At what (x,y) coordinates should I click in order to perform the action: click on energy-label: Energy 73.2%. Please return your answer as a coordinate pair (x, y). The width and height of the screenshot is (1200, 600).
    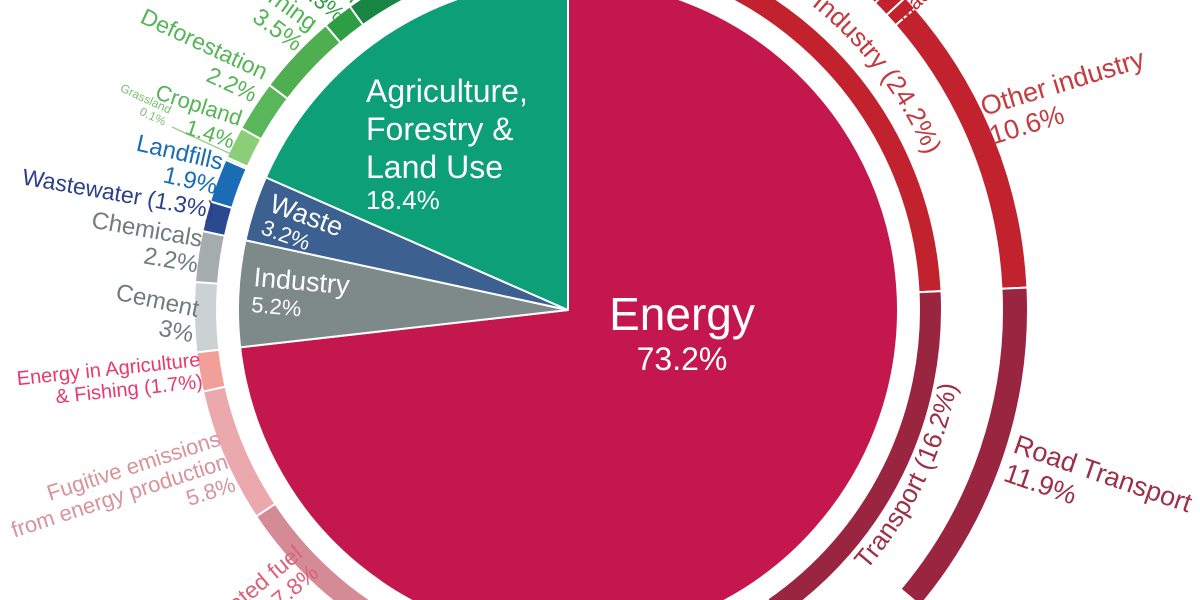
    Looking at the image, I should click on (682, 332).